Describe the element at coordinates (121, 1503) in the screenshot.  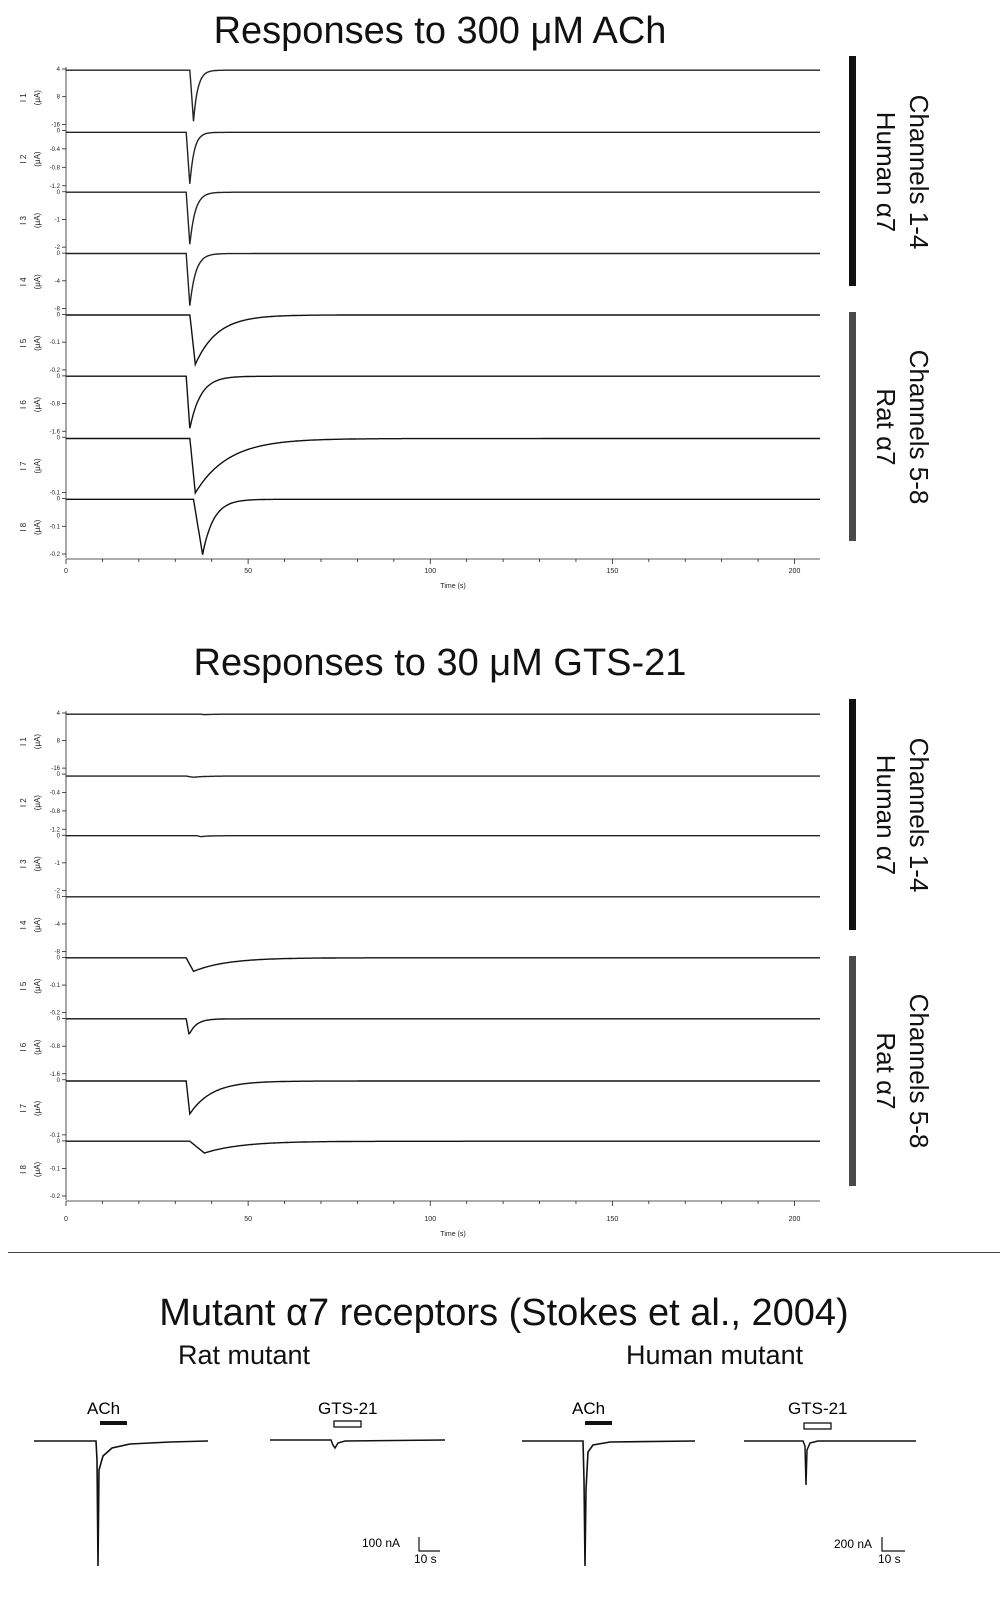
I see `rat-ach-trace` at that location.